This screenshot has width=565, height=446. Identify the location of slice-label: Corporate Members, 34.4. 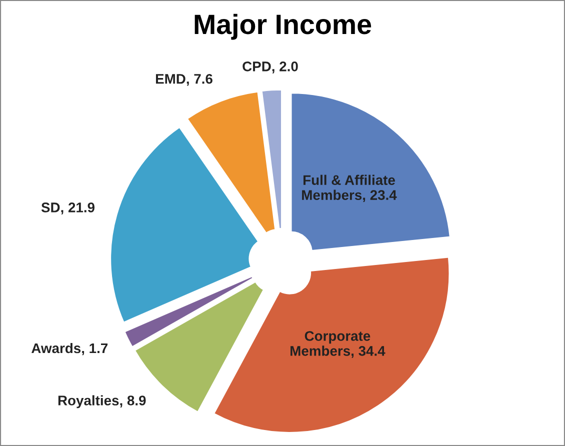
(338, 344).